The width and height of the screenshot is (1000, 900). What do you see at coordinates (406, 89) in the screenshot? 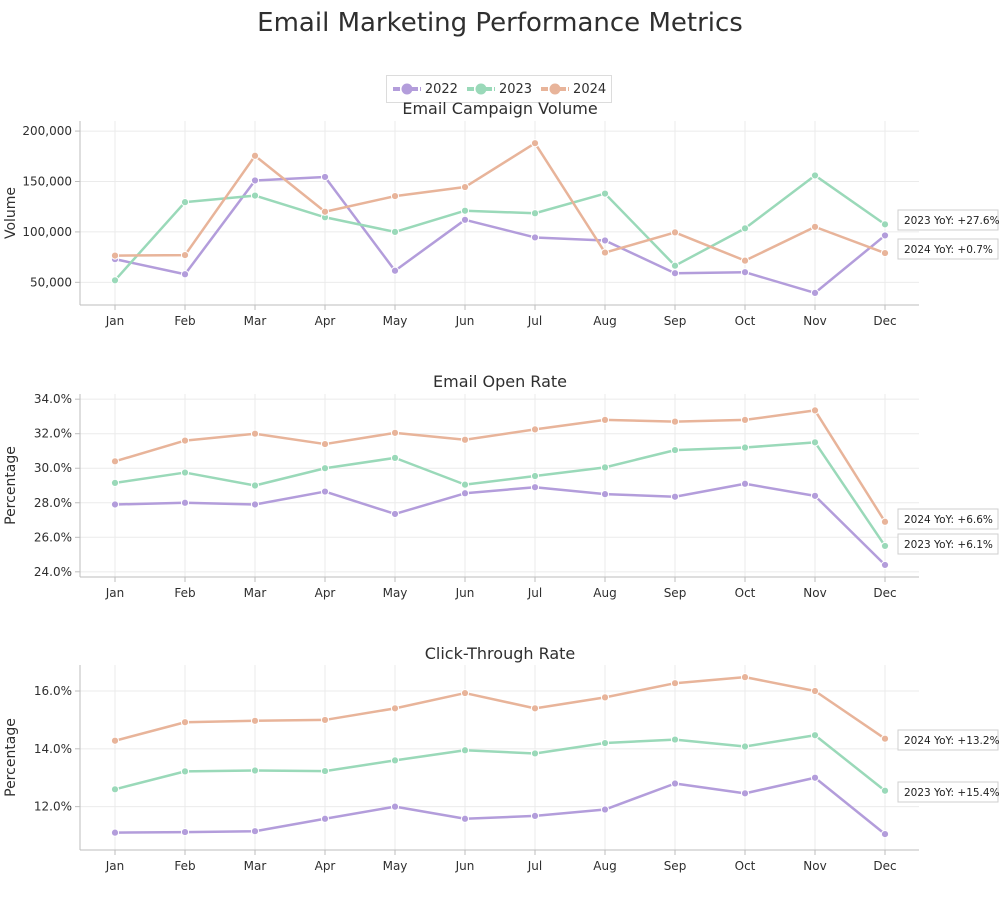
I see `legend-swatch-2022` at bounding box center [406, 89].